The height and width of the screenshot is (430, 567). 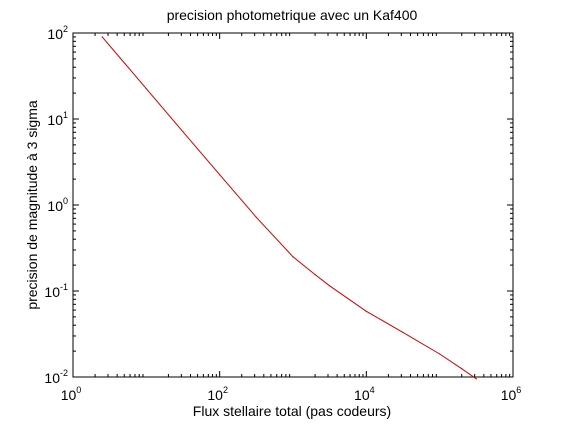 What do you see at coordinates (56, 377) in the screenshot?
I see `y-tick-label: 10⁻²` at bounding box center [56, 377].